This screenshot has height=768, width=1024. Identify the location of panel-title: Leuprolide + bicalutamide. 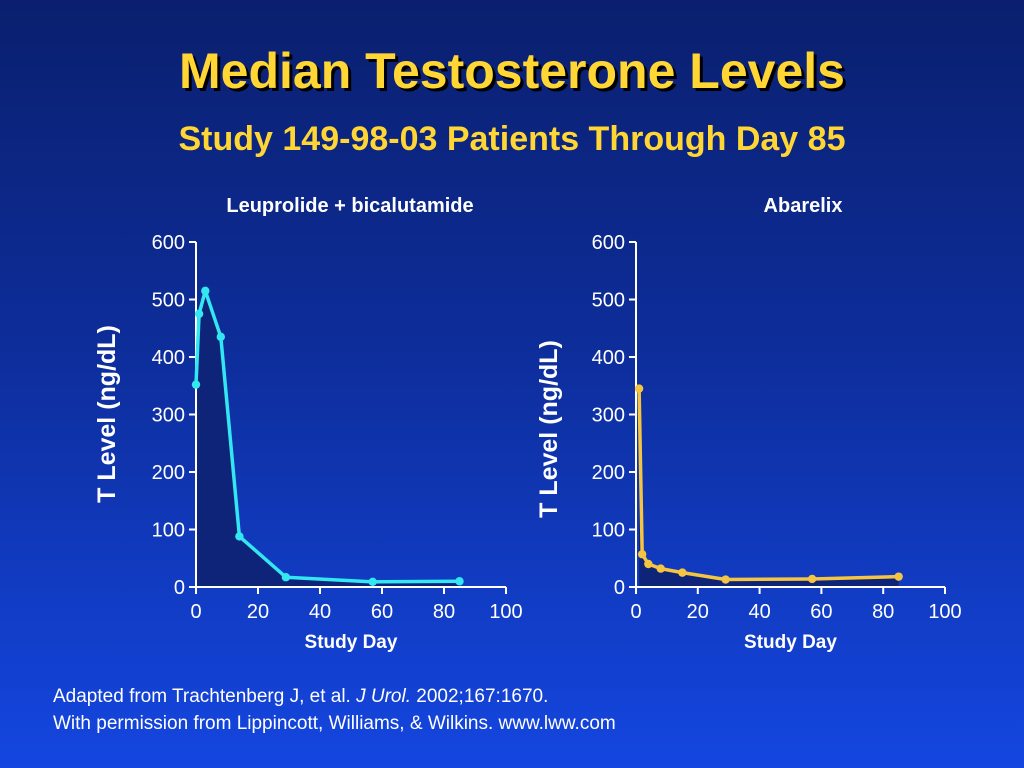
(349, 206).